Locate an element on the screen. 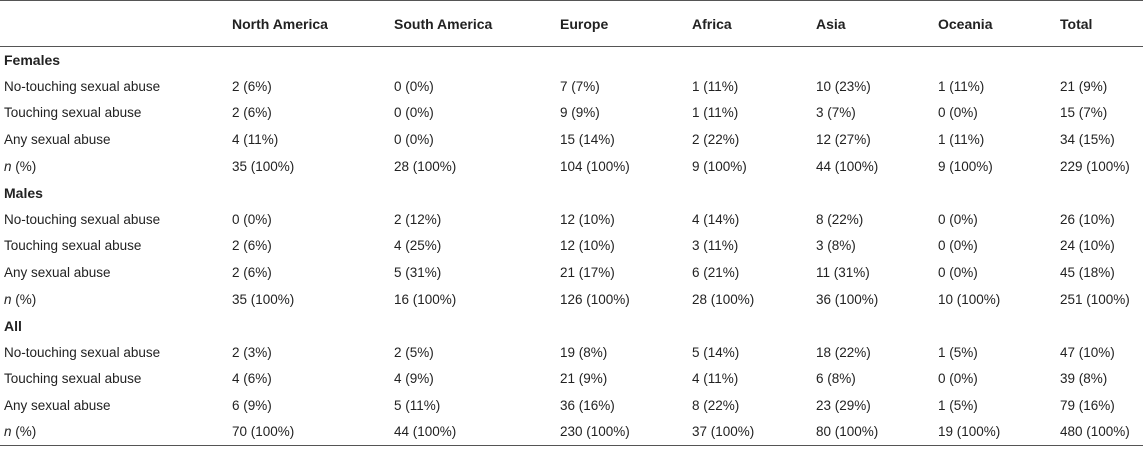  table-cell: 4 (25%) is located at coordinates (418, 246).